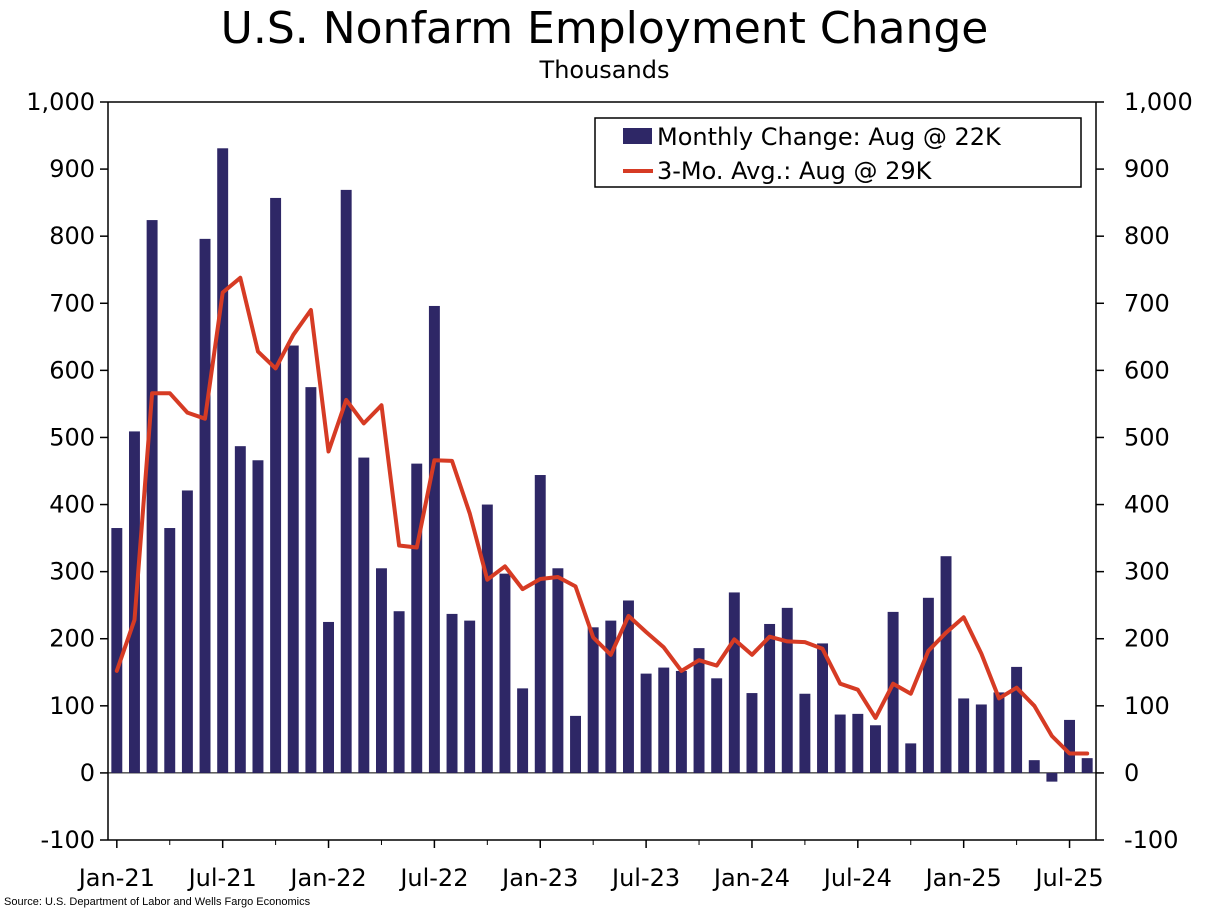 The height and width of the screenshot is (915, 1209). I want to click on x-tick-label: Jan-24, so click(751, 878).